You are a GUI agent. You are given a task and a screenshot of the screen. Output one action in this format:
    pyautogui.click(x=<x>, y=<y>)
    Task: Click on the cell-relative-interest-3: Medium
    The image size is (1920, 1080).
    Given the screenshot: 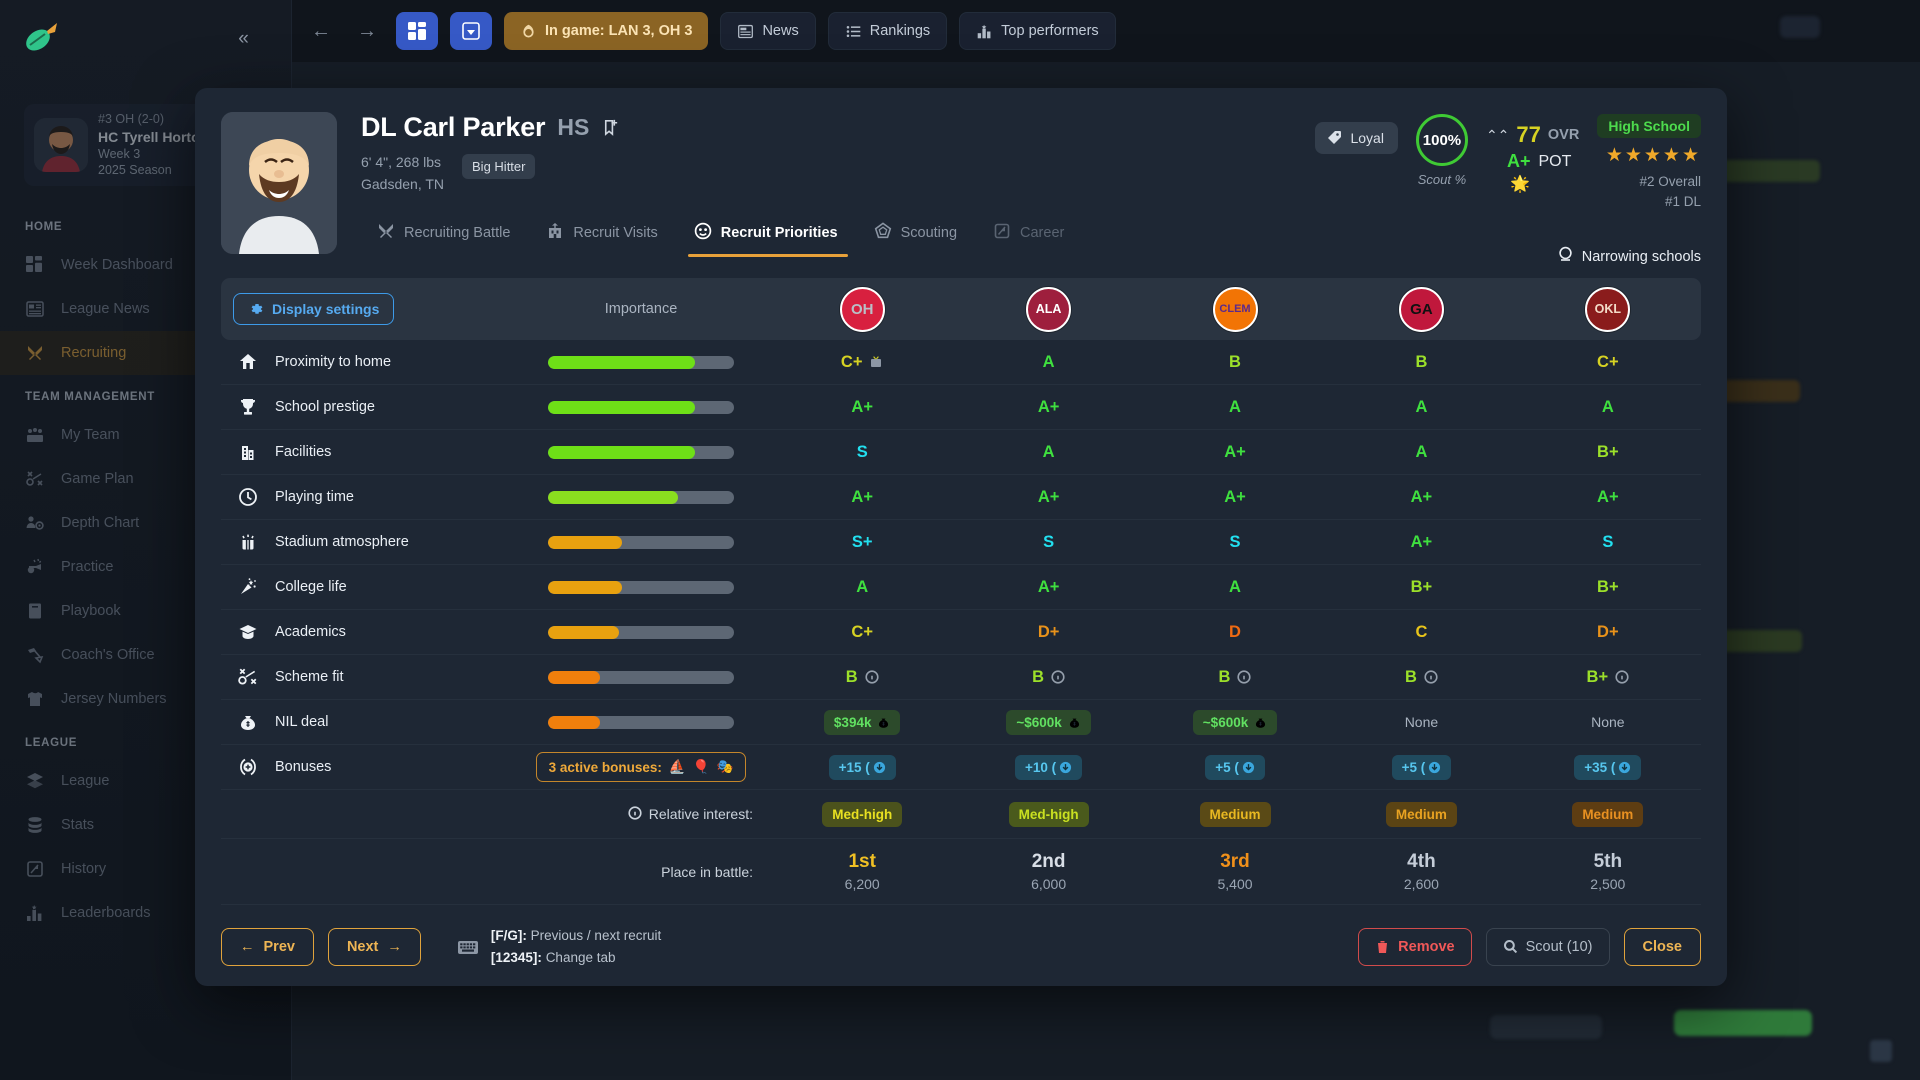 What is the action you would take?
    pyautogui.click(x=1421, y=814)
    